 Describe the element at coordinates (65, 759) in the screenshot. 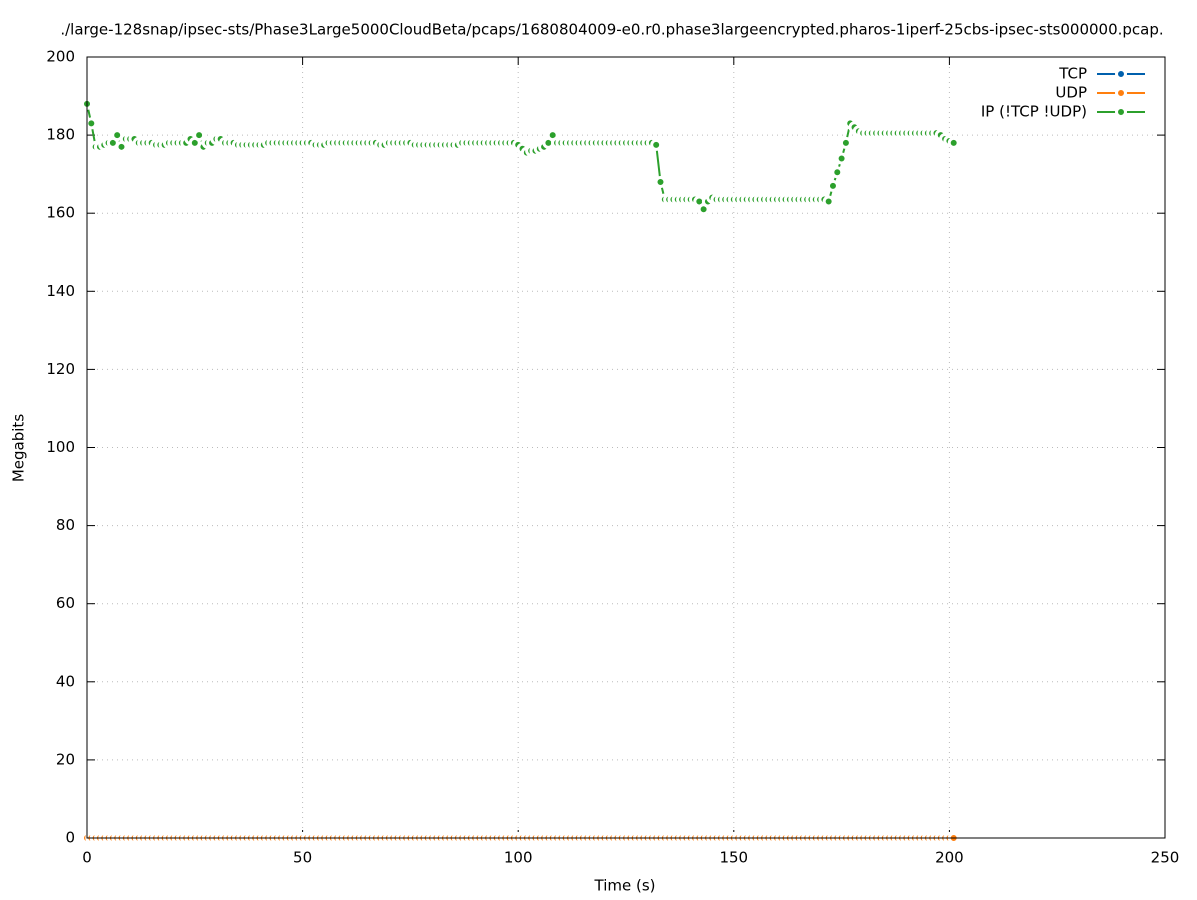

I see `y-tick-label: 20` at that location.